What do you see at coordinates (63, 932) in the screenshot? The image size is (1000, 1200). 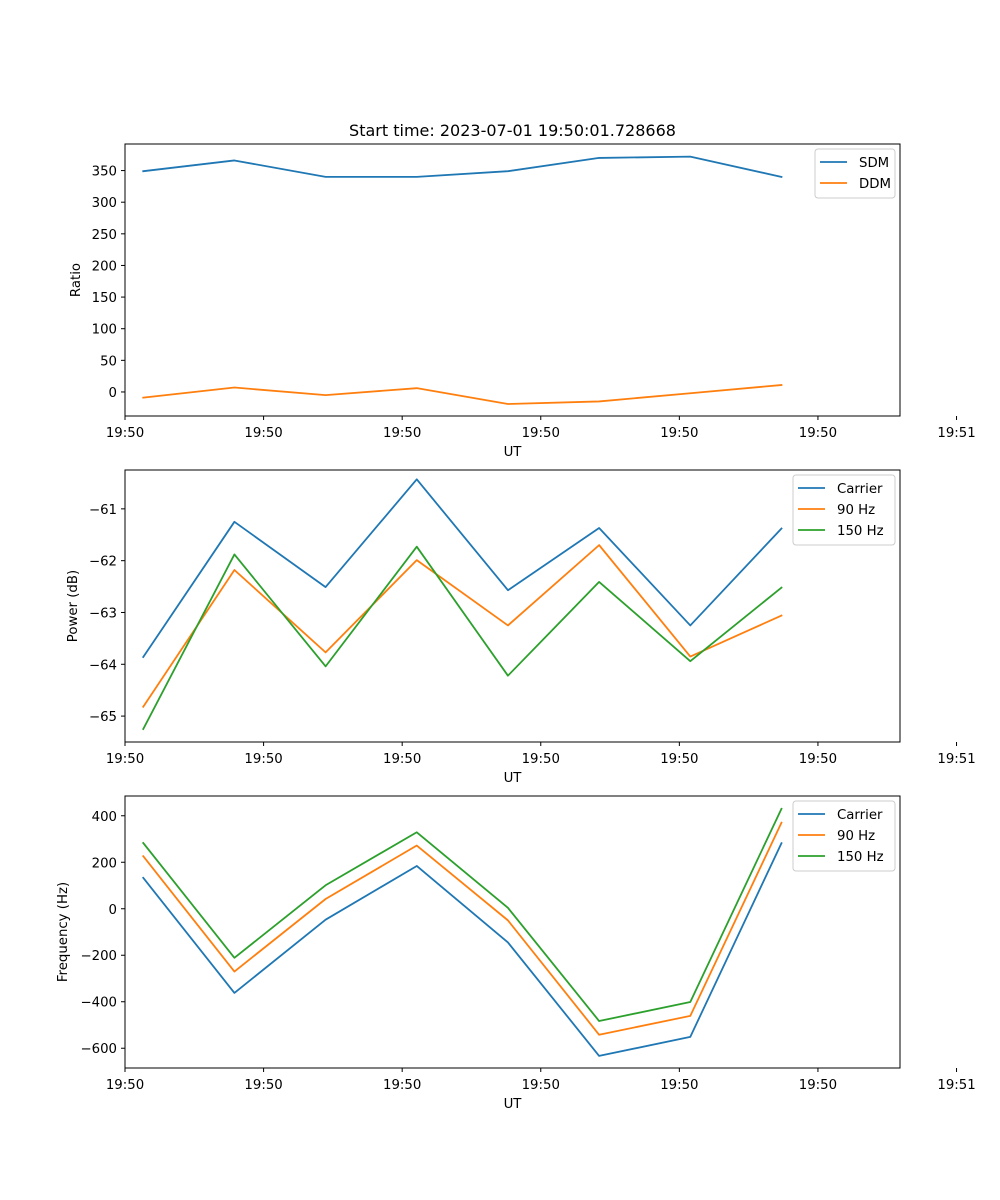 I see `y-axis-label: Frequency (Hz)` at bounding box center [63, 932].